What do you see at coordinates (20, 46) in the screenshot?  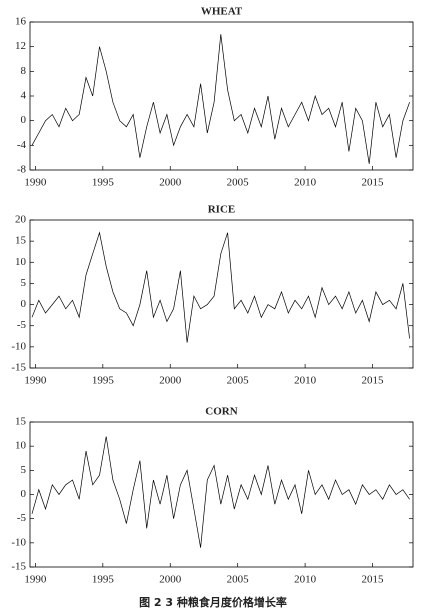 I see `y-tick-label: 12` at bounding box center [20, 46].